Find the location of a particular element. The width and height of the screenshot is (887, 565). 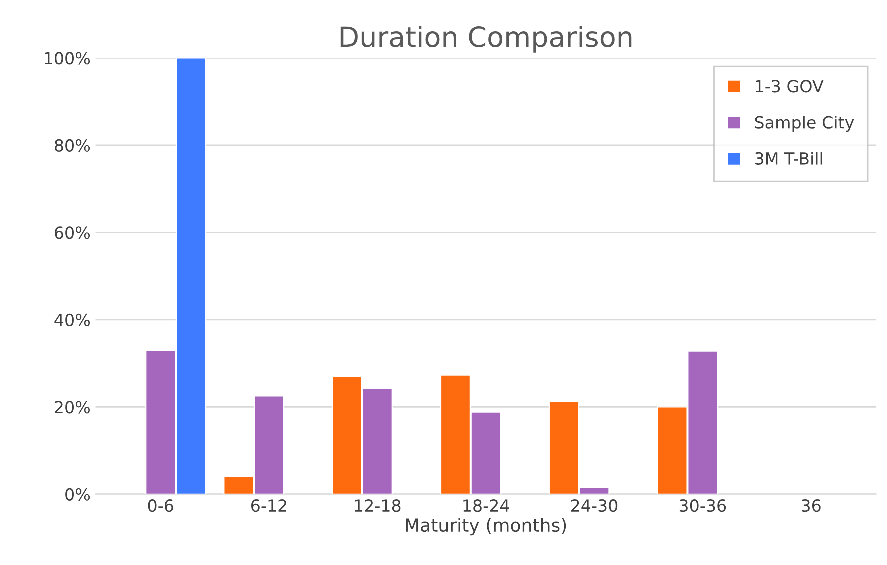

x-tick-label: 12-18 is located at coordinates (378, 506).